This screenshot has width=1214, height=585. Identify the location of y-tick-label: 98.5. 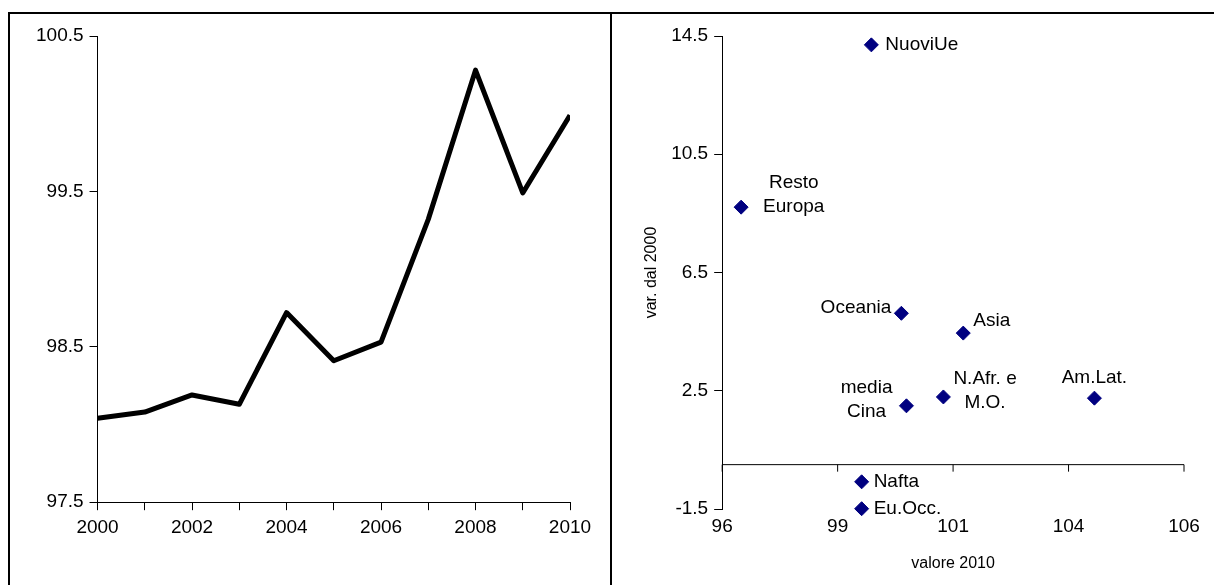
(65, 346).